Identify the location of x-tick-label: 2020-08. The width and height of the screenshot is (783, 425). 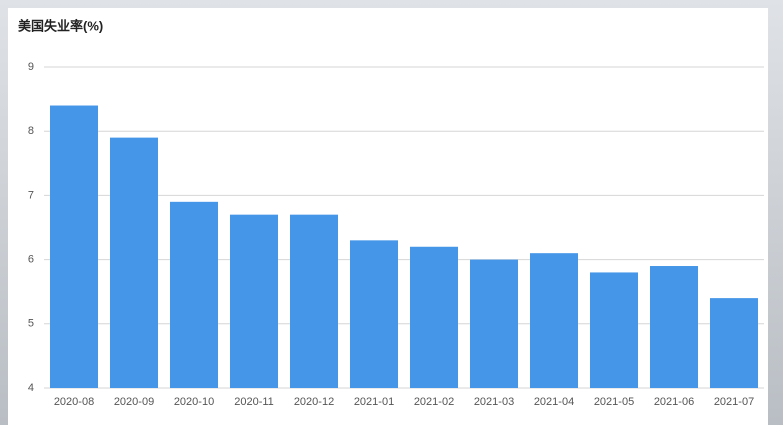
(74, 402).